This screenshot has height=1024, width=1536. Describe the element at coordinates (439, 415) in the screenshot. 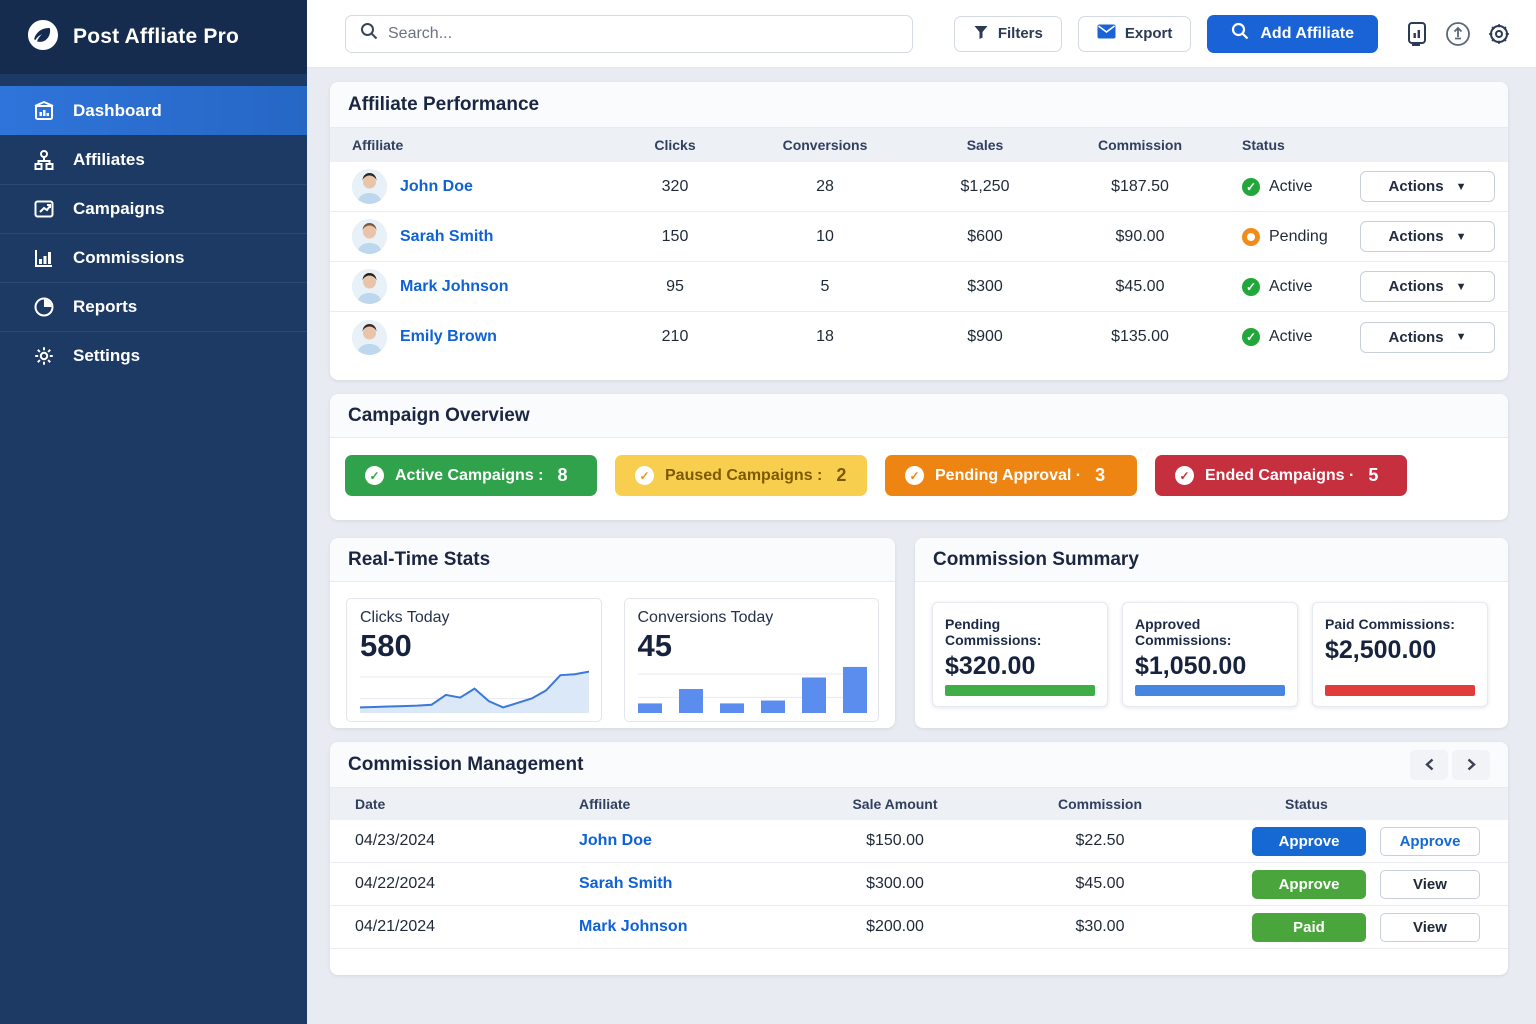

I see `section-title: Campaign Overview` at that location.